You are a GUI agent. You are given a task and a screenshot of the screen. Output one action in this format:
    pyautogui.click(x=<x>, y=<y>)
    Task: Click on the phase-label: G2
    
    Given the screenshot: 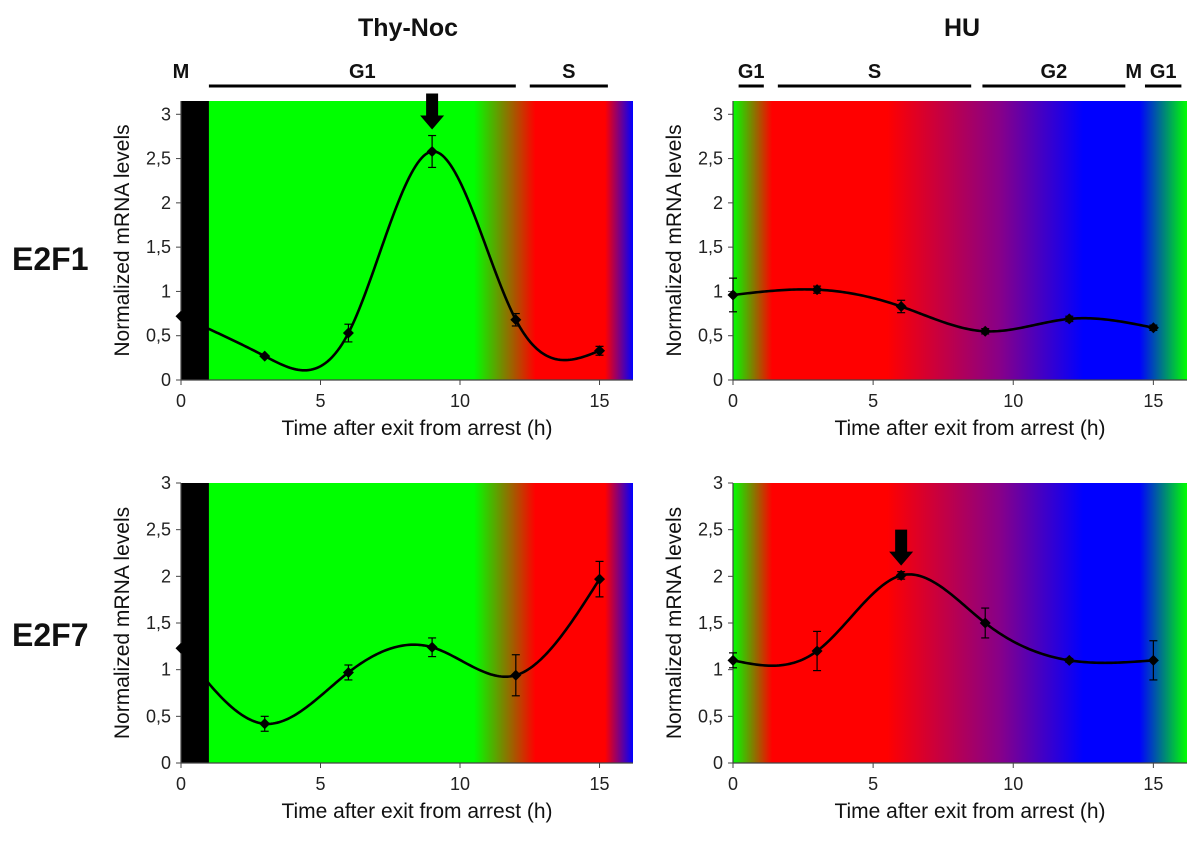 What is the action you would take?
    pyautogui.click(x=1054, y=72)
    